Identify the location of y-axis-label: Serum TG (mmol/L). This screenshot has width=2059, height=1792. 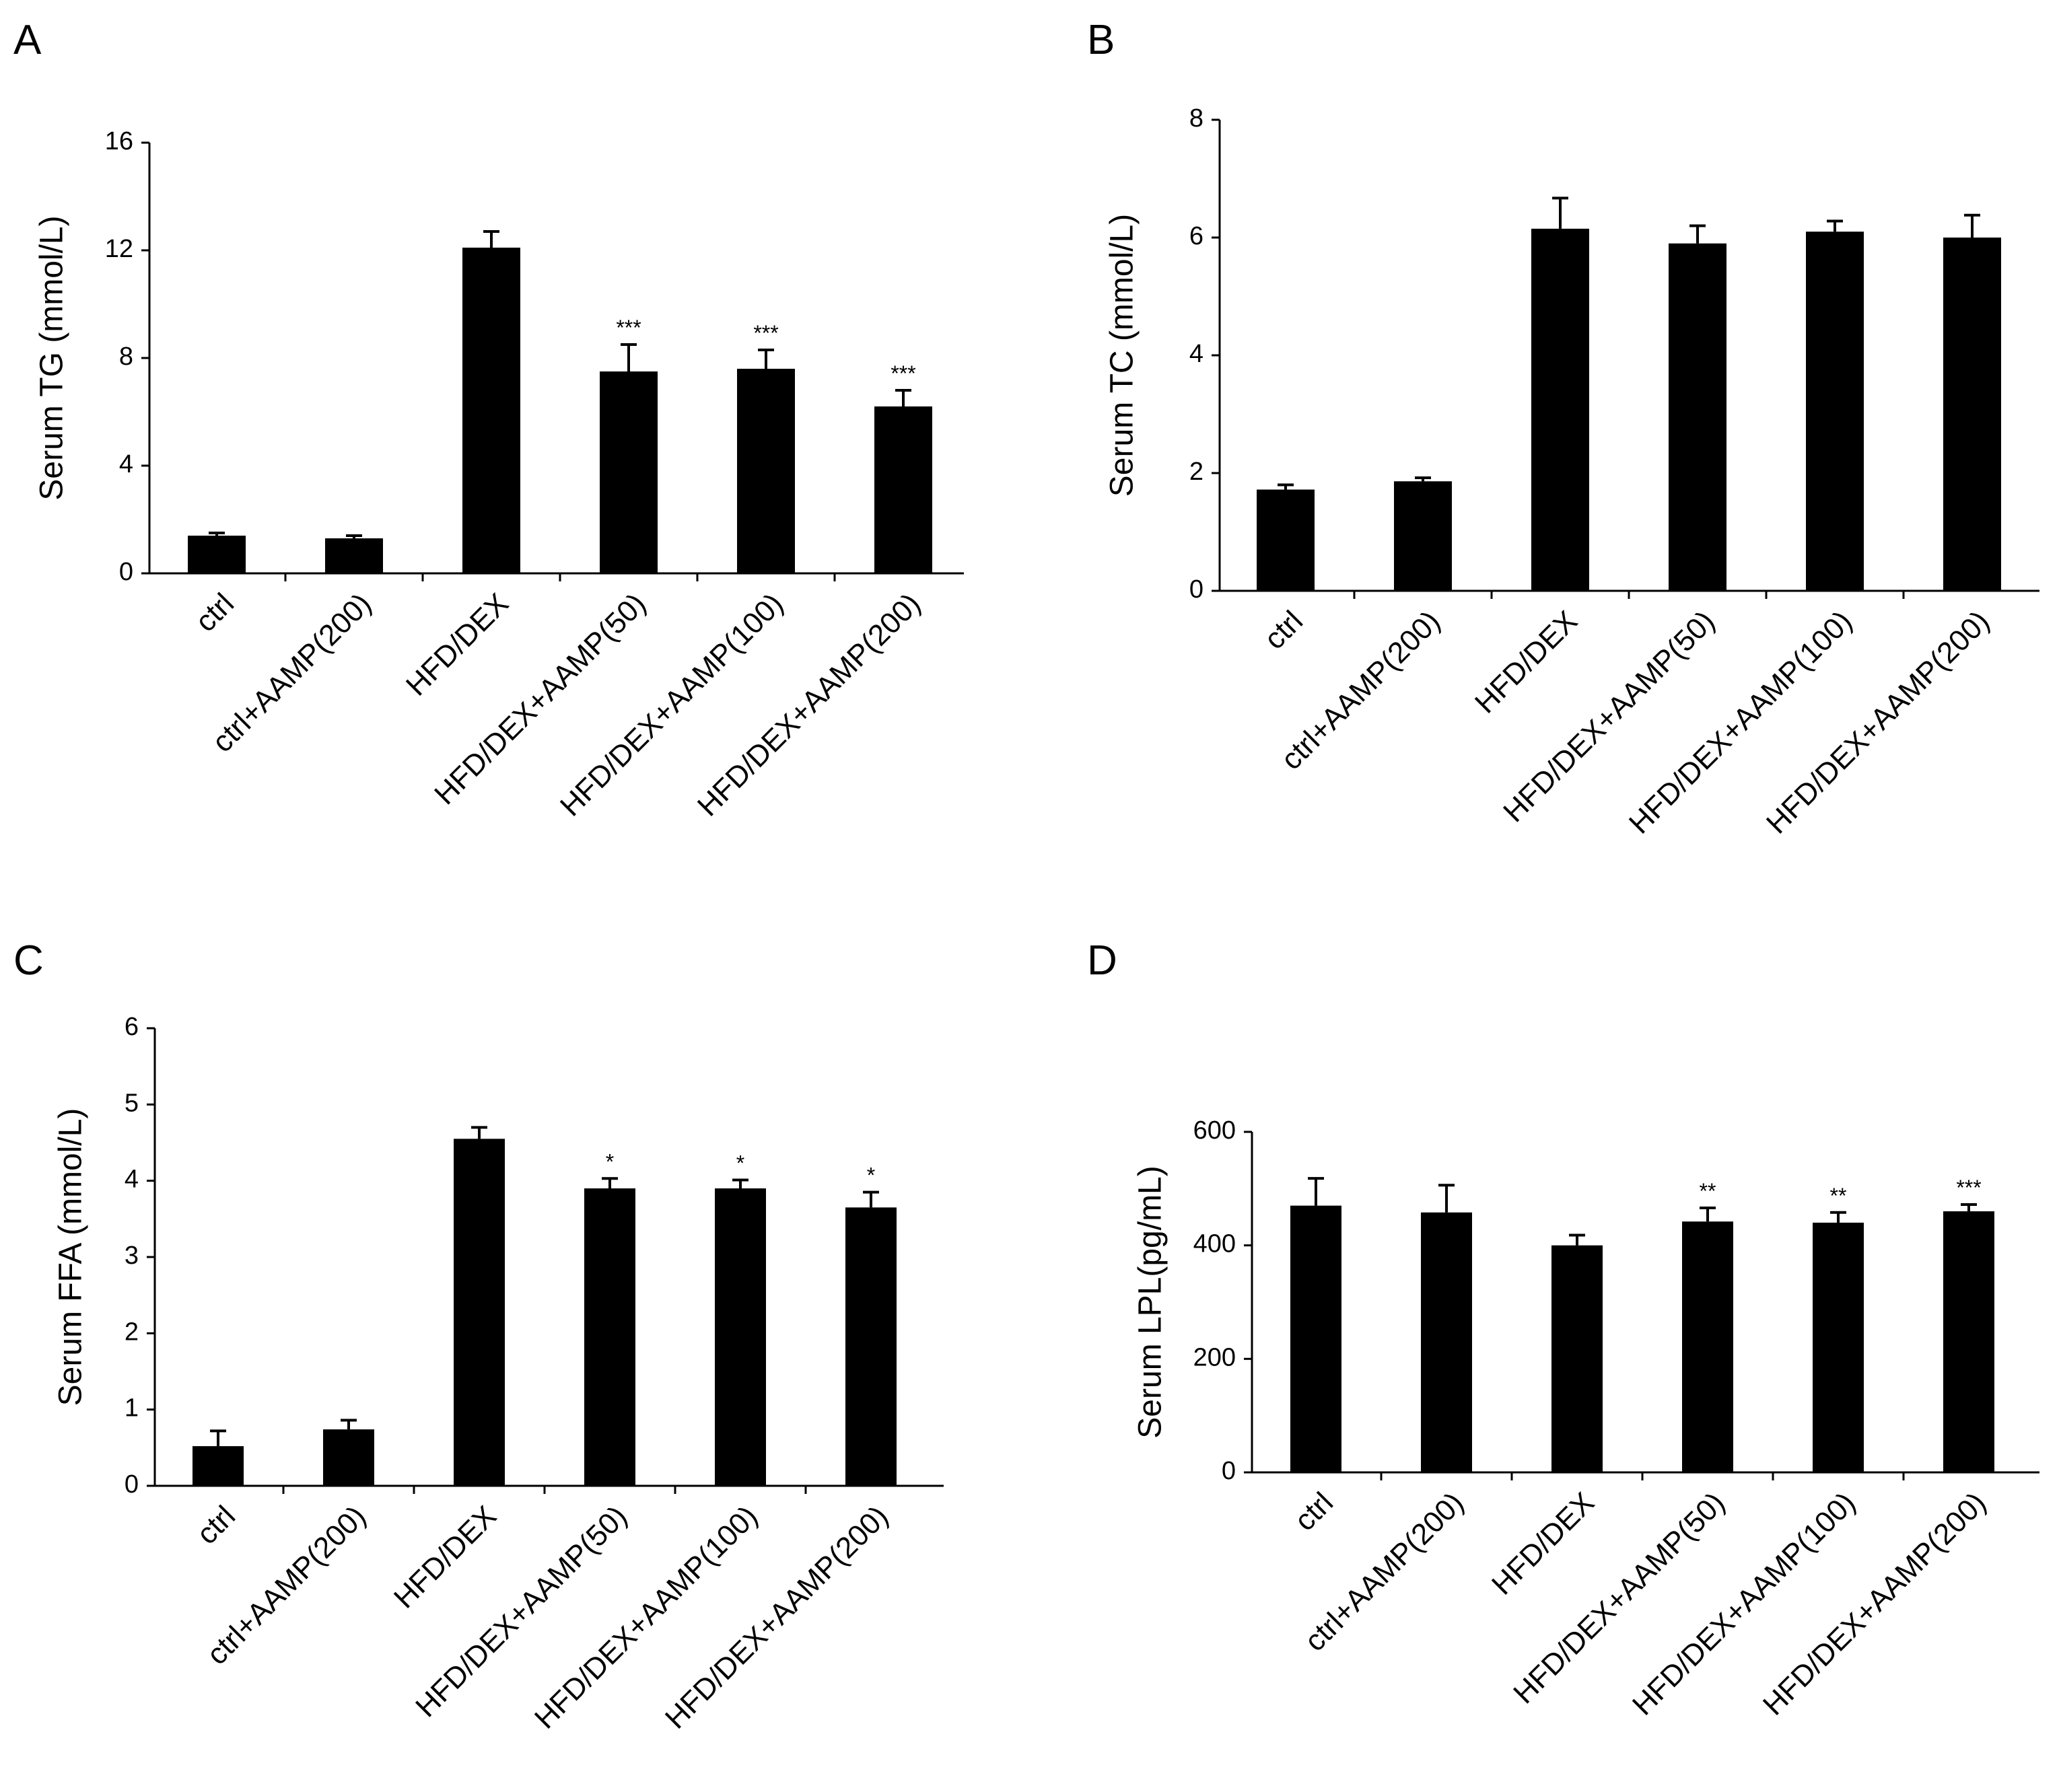
(52, 357).